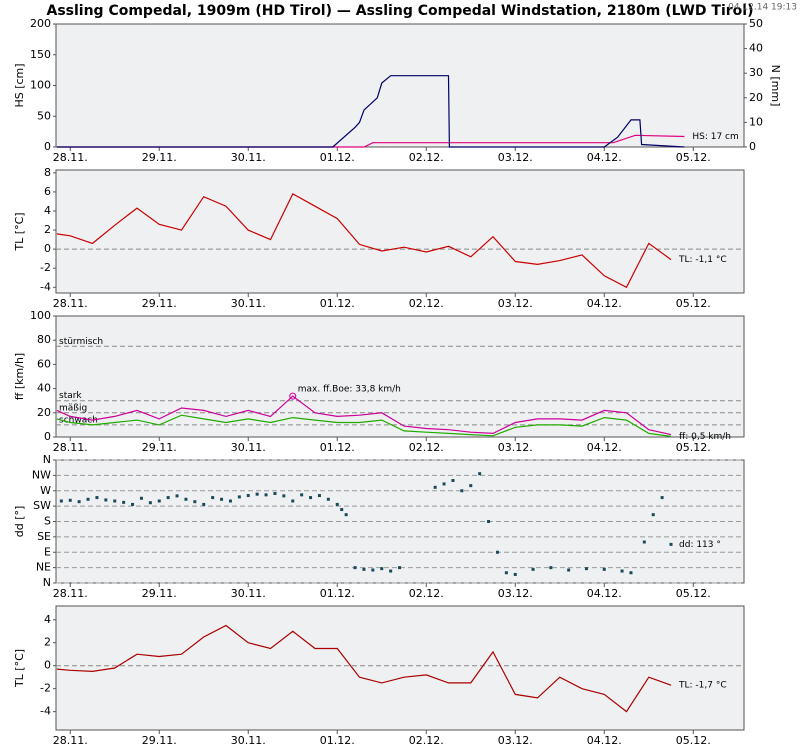  What do you see at coordinates (47, 619) in the screenshot?
I see `y-tick-label: 4` at bounding box center [47, 619].